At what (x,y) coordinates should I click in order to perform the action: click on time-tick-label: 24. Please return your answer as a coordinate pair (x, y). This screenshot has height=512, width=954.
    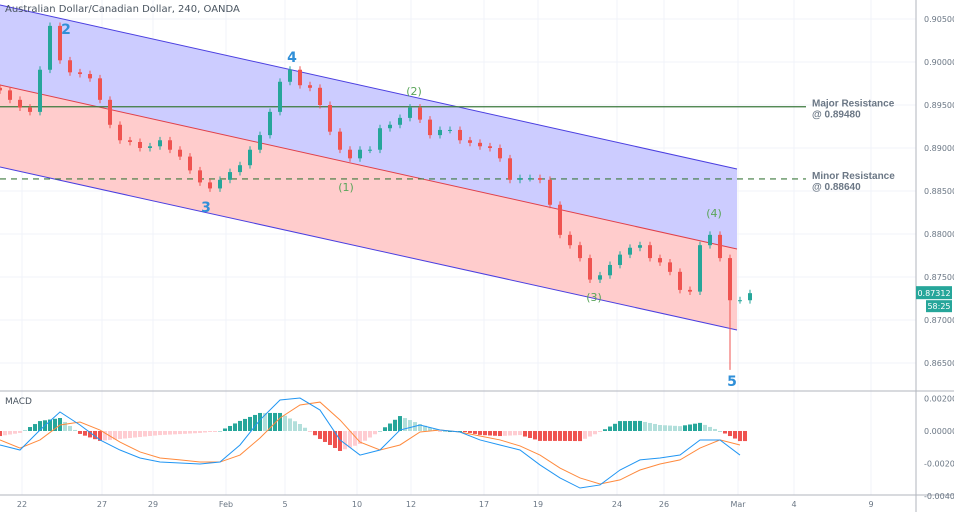
    Looking at the image, I should click on (617, 504).